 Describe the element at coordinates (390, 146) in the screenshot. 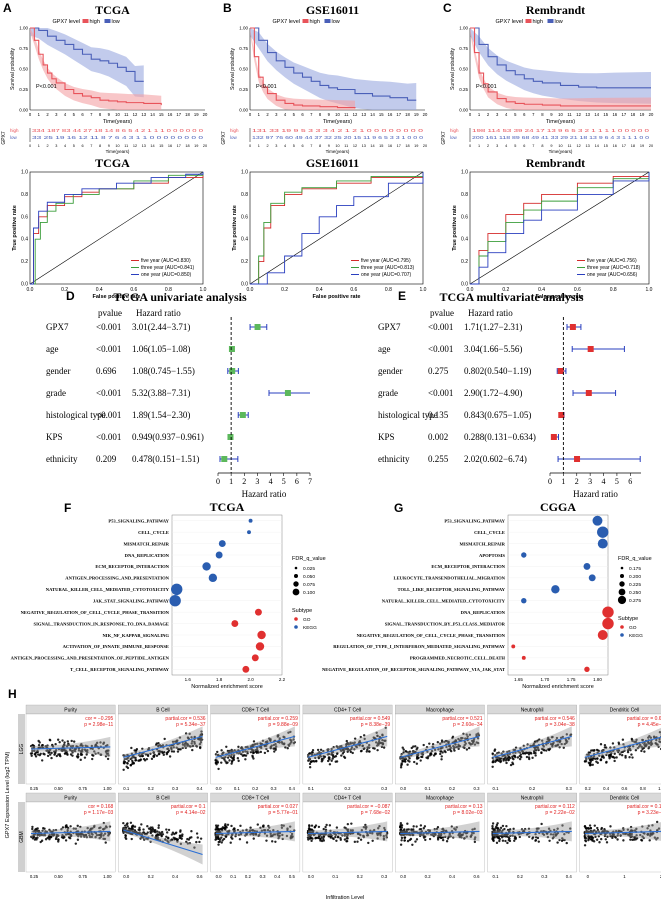

I see `risk-x-tick: 16` at that location.